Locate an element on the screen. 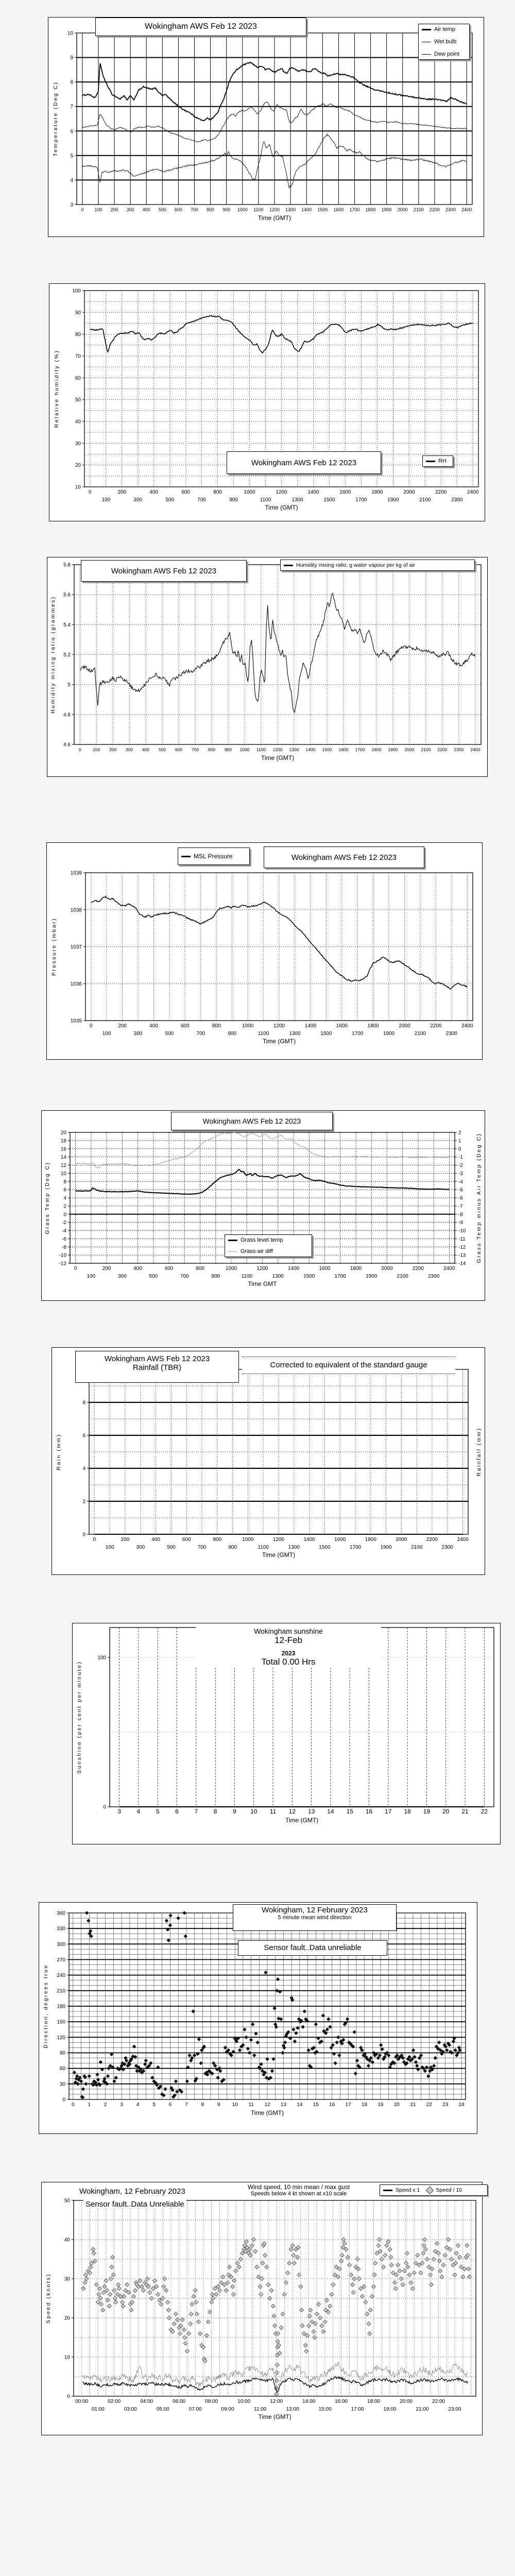  svg-text: 18 is located at coordinates (407, 1811).